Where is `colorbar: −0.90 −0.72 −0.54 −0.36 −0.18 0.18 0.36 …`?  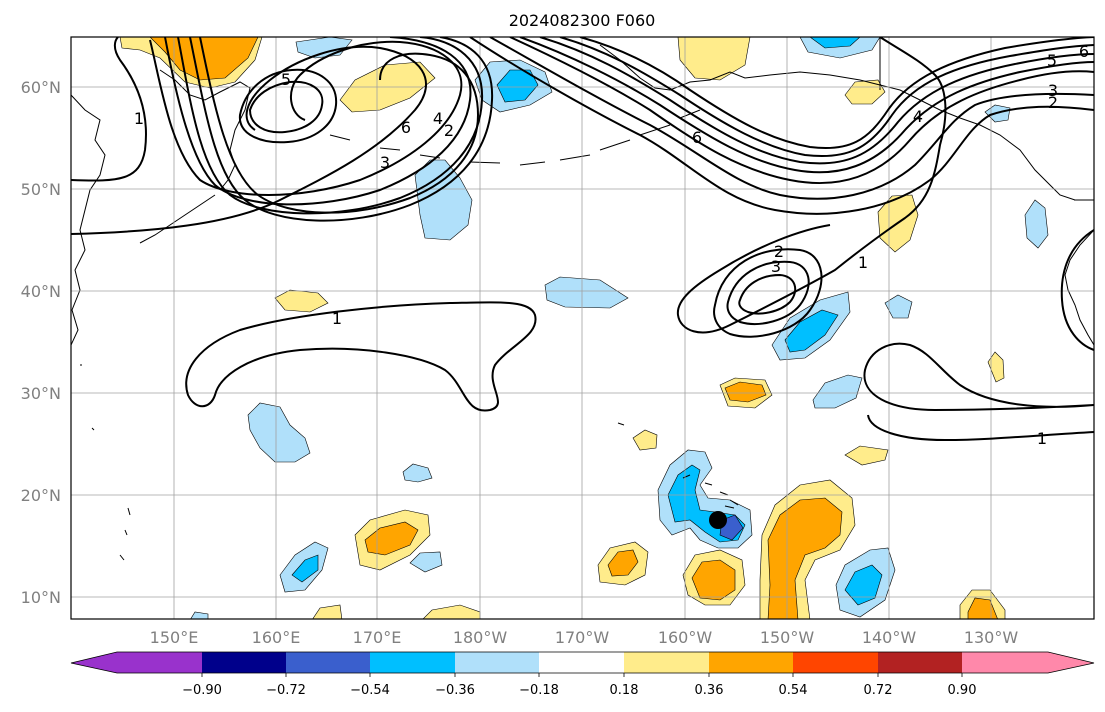 colorbar: −0.90 −0.72 −0.54 −0.36 −0.18 0.18 0.36 … is located at coordinates (582, 674).